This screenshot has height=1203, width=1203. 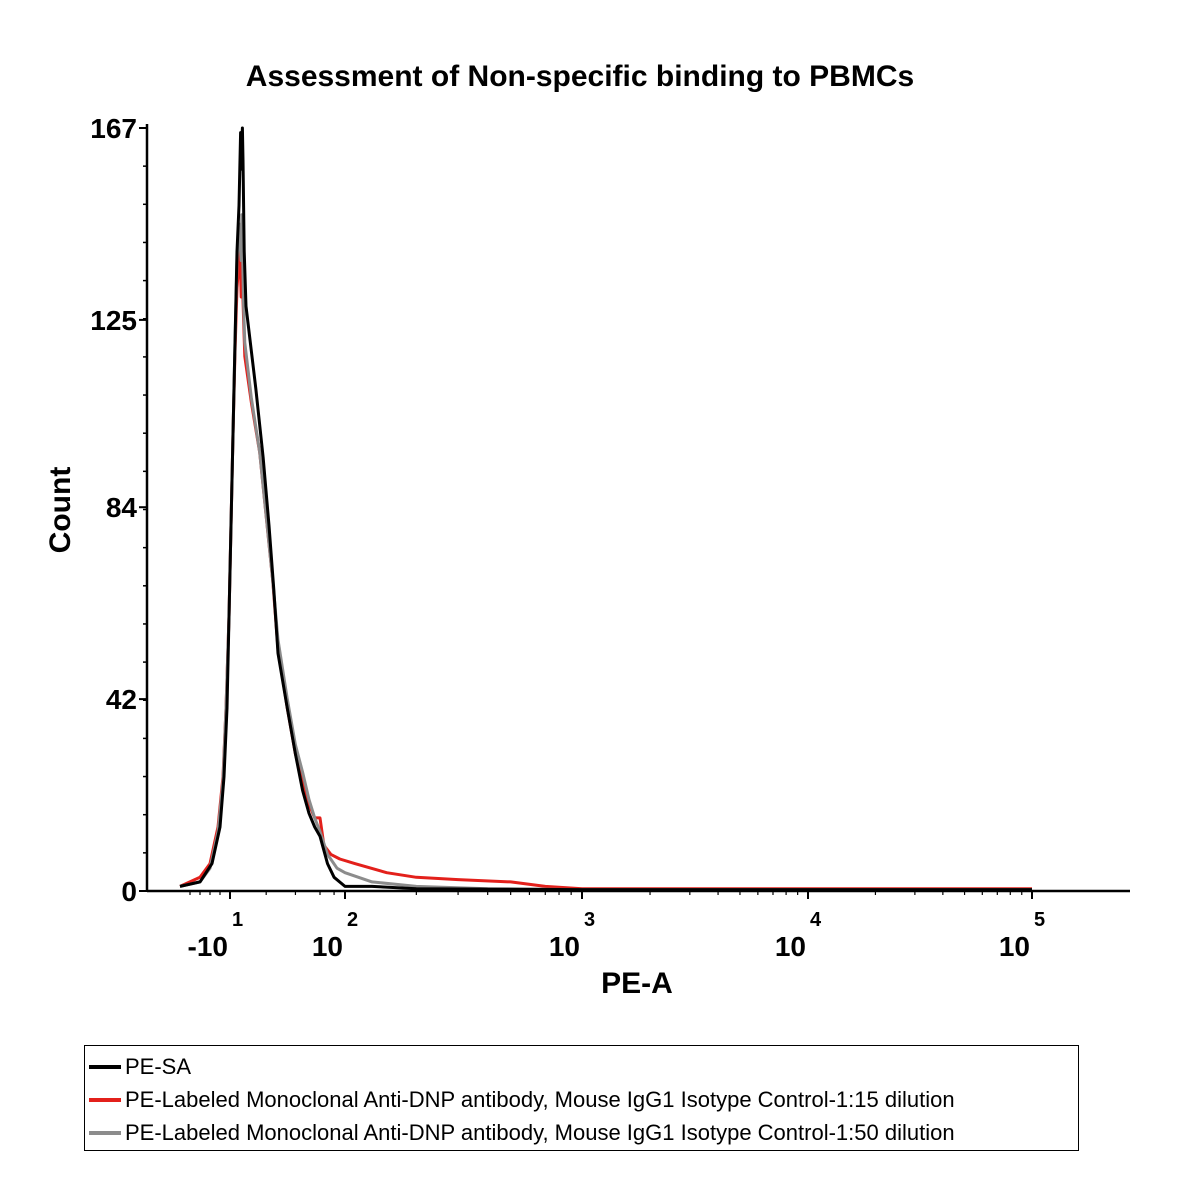 What do you see at coordinates (121, 699) in the screenshot?
I see `y-tick-label: 42` at bounding box center [121, 699].